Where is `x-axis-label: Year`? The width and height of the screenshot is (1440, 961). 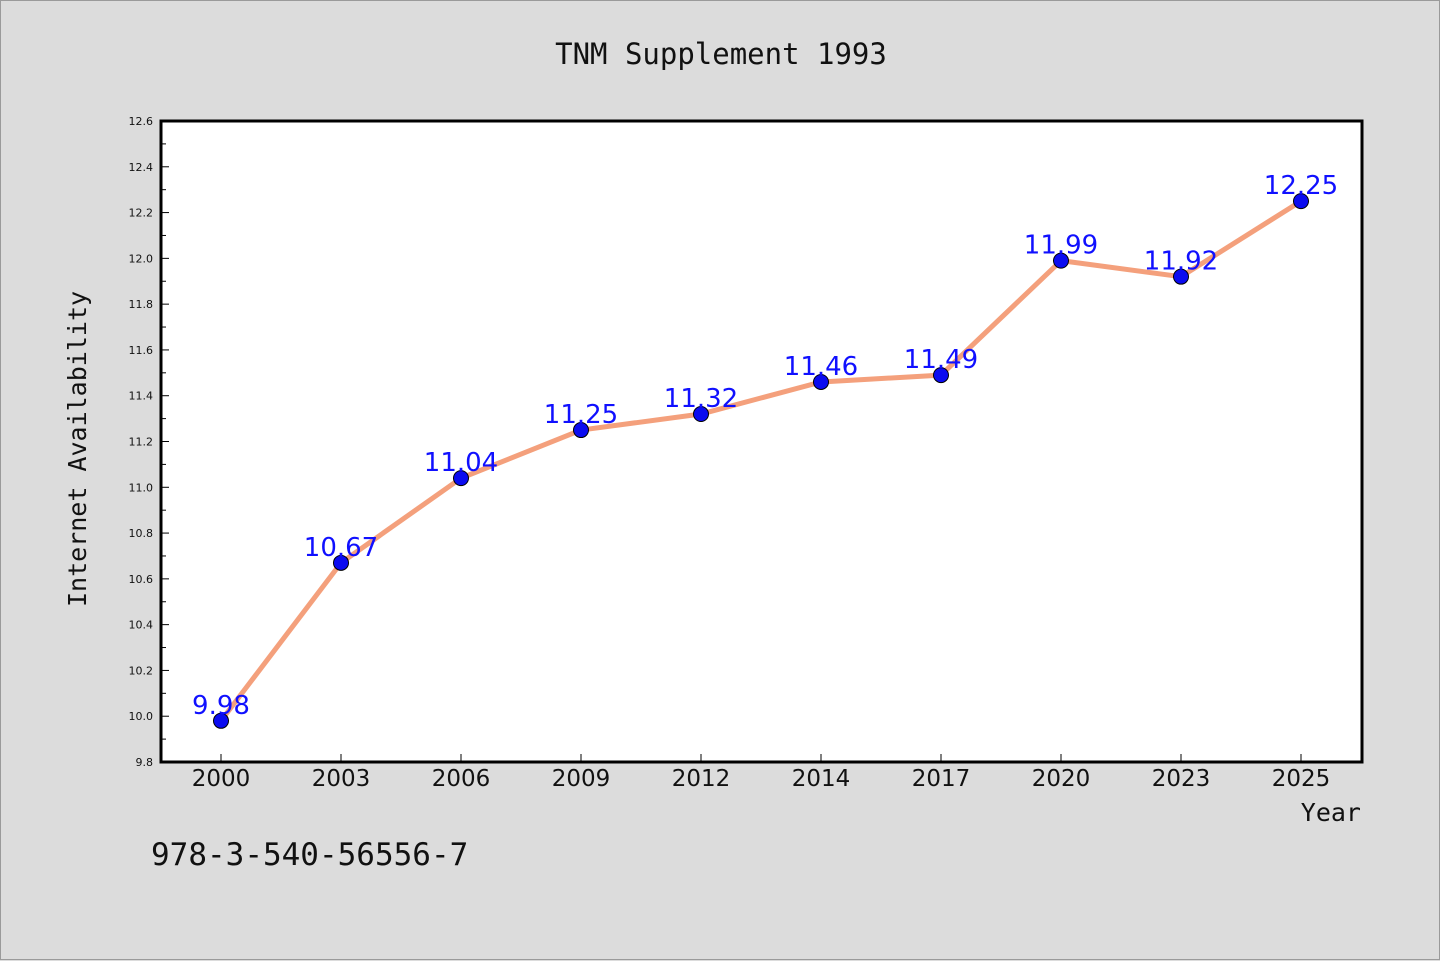
x-axis-label: Year is located at coordinates (1331, 812).